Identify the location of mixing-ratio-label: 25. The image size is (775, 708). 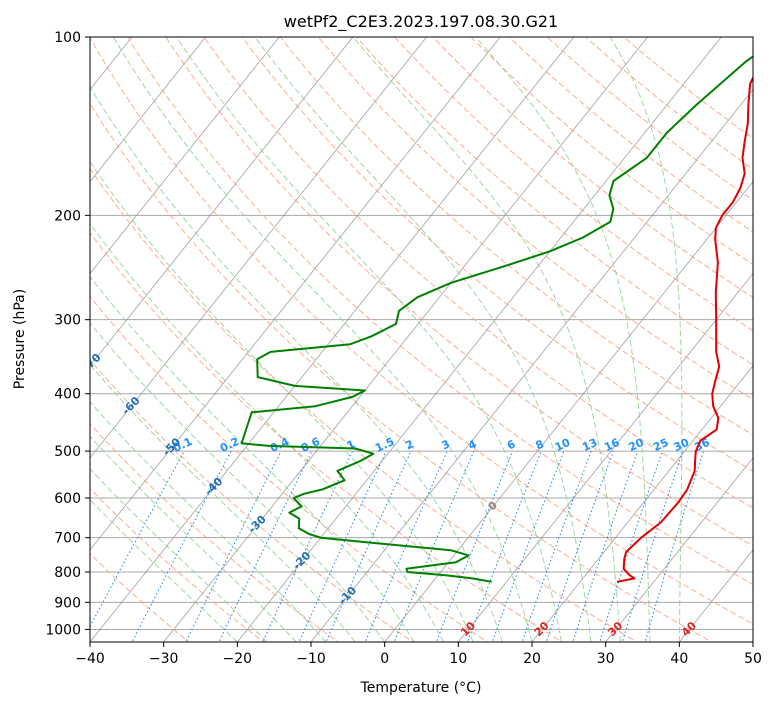
(660, 445).